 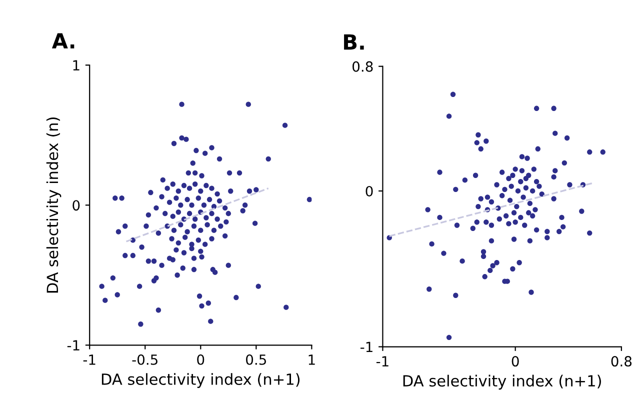 I want to click on x-tick-label: 0.8, so click(x=621, y=361).